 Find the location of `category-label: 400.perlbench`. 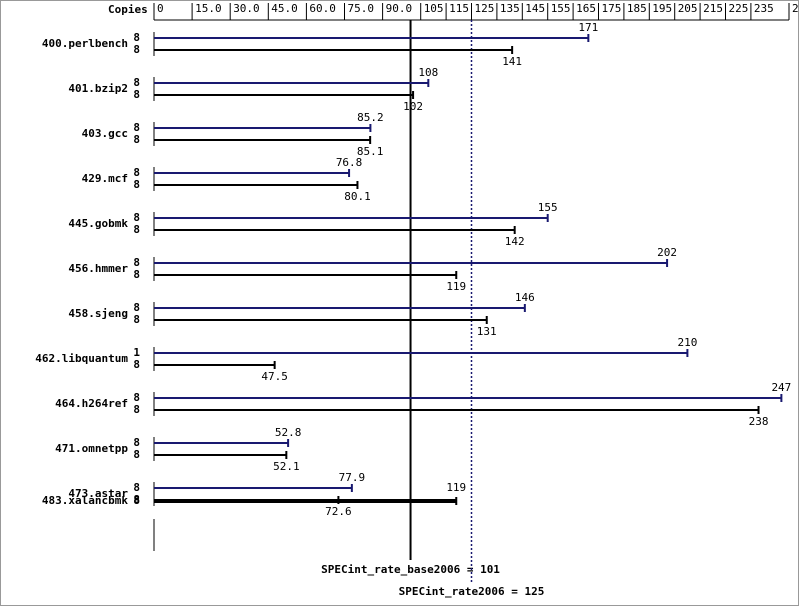

category-label: 400.perlbench is located at coordinates (85, 43).